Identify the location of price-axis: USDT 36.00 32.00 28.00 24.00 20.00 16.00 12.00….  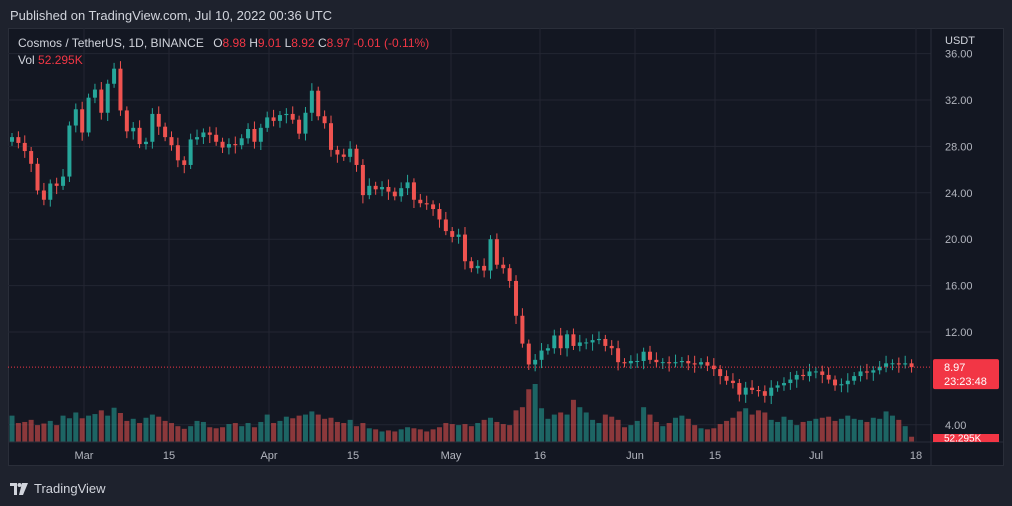
(960, 233).